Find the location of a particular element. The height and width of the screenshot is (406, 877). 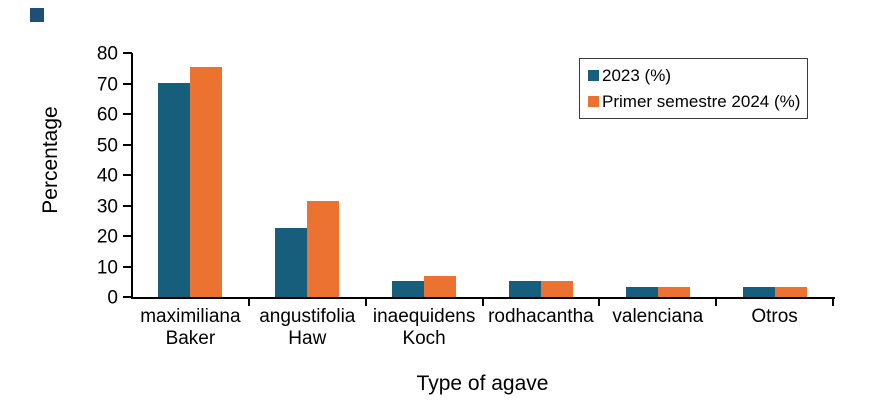

legend: 2023 (%) Primer semestre 2024 (%) is located at coordinates (693, 88).